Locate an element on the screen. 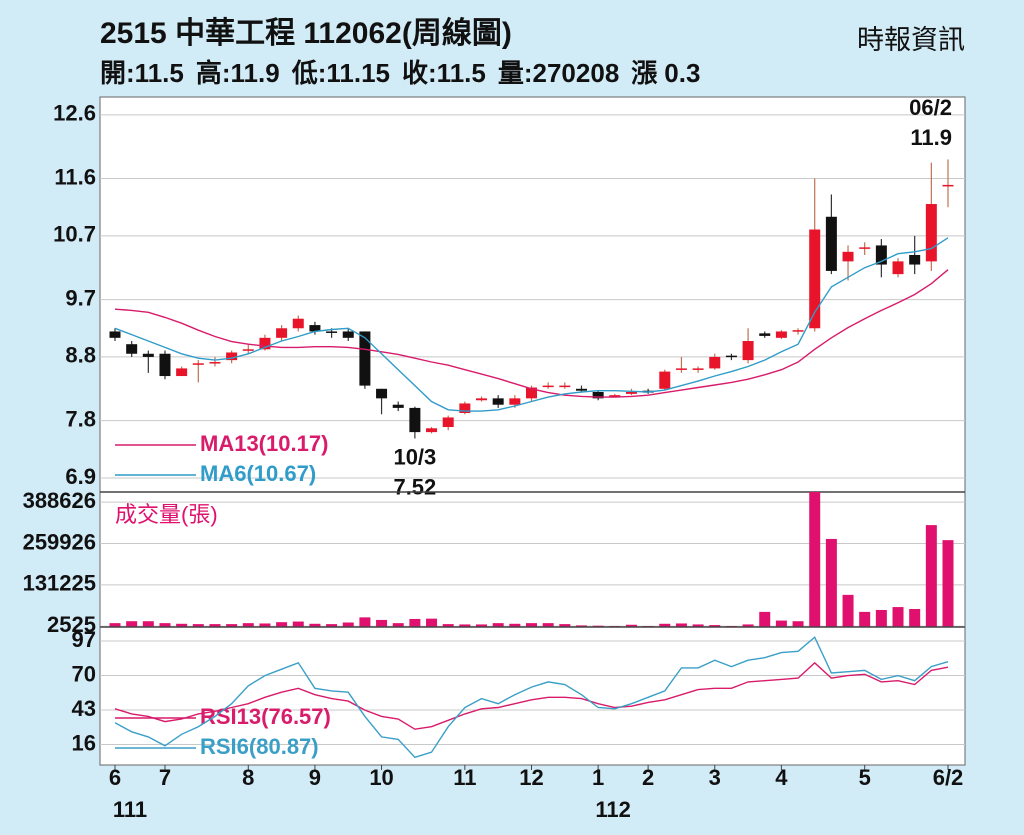  x-tick-label: 4 is located at coordinates (781, 777).